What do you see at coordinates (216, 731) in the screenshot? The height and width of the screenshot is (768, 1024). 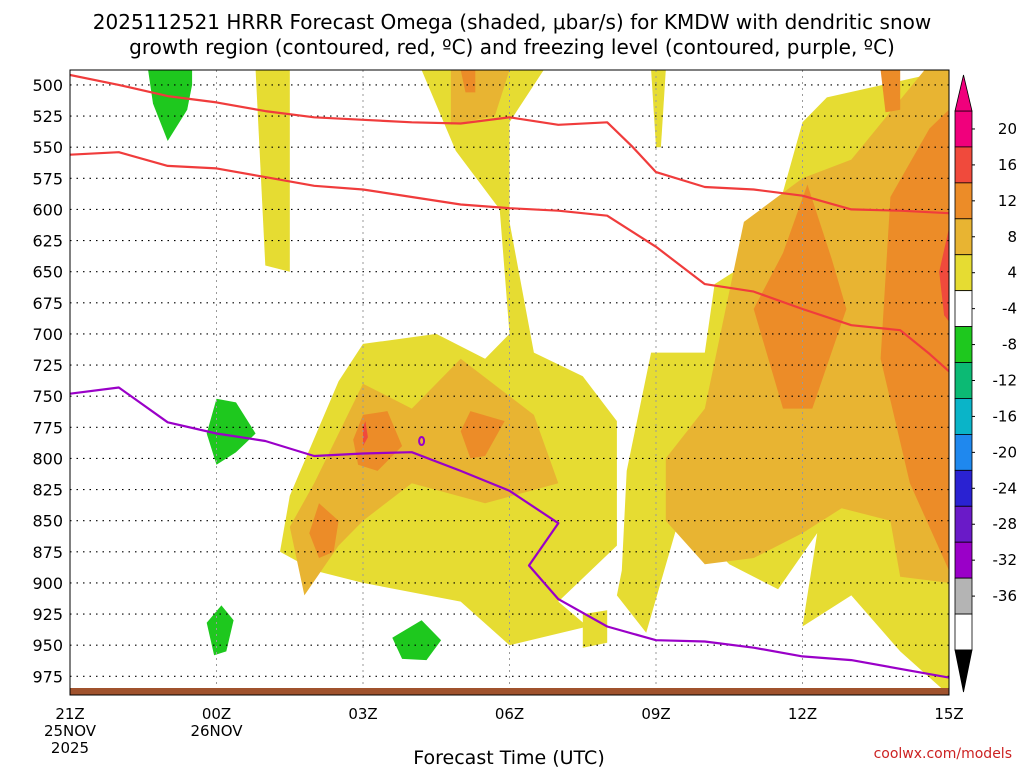 I see `x-tick-label-00Z-2: 26NOV` at bounding box center [216, 731].